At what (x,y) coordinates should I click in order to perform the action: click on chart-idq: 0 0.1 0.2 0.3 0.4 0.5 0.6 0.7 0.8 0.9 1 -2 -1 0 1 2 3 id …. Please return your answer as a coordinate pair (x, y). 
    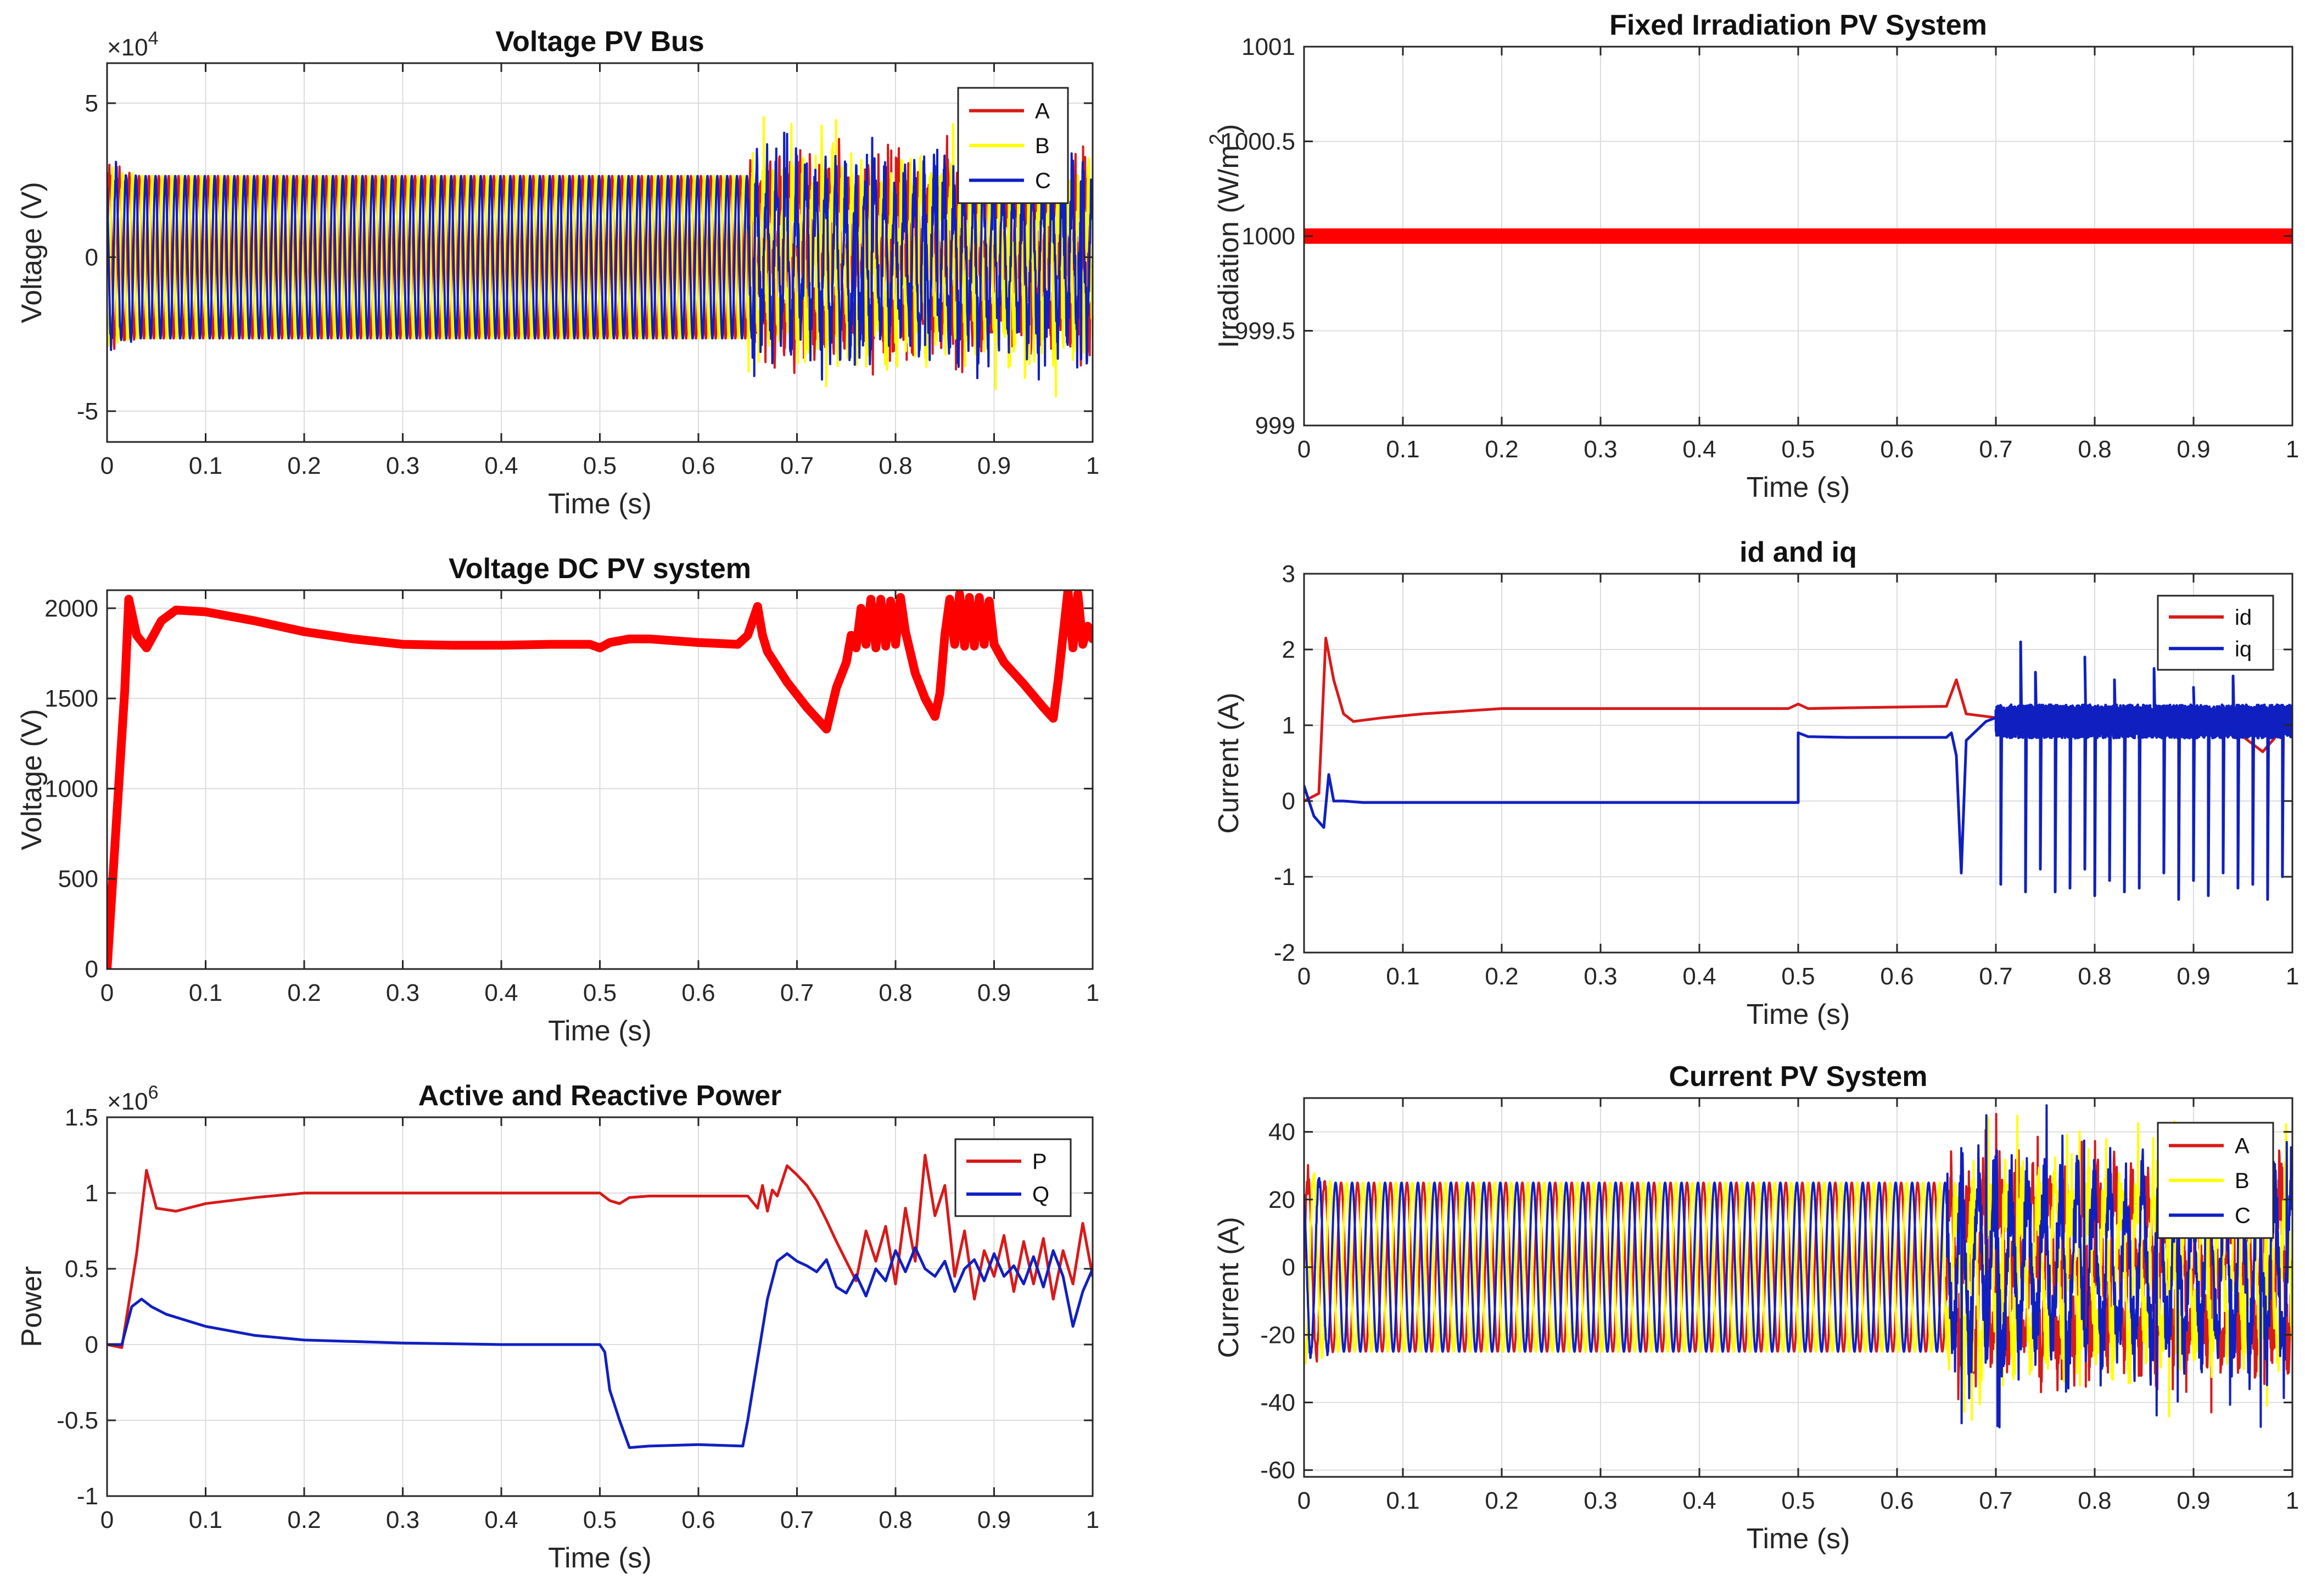
    Looking at the image, I should click on (1756, 784).